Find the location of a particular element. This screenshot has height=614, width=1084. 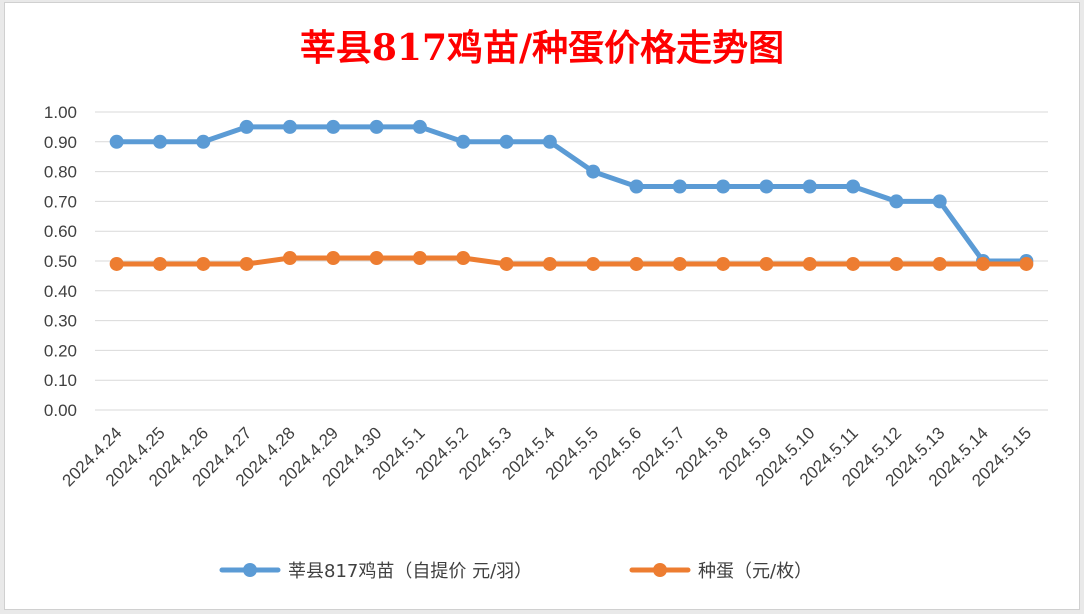

y-tick-label: 0.40 is located at coordinates (60, 291).